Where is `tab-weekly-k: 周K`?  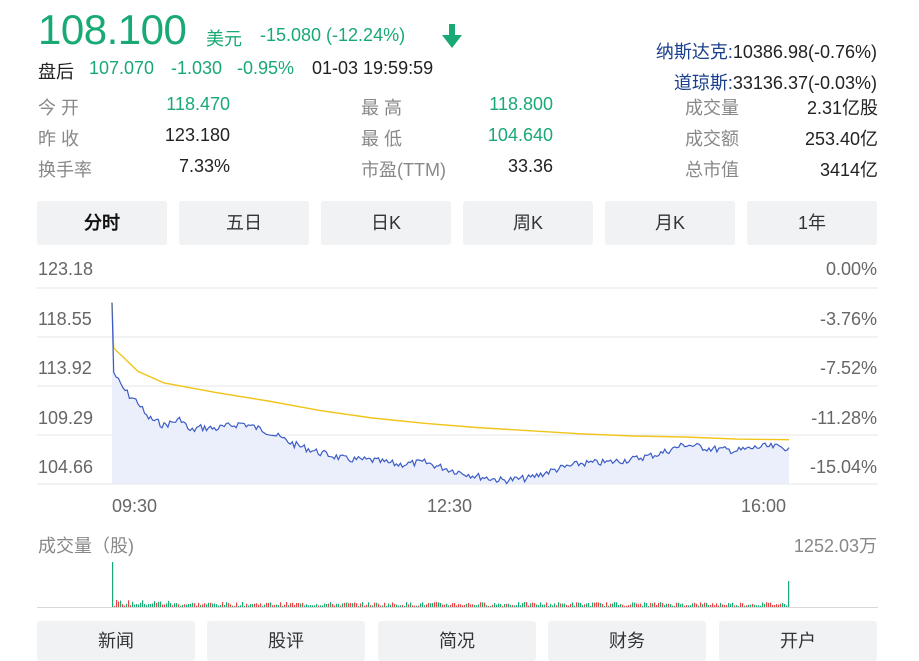
tab-weekly-k: 周K is located at coordinates (528, 223).